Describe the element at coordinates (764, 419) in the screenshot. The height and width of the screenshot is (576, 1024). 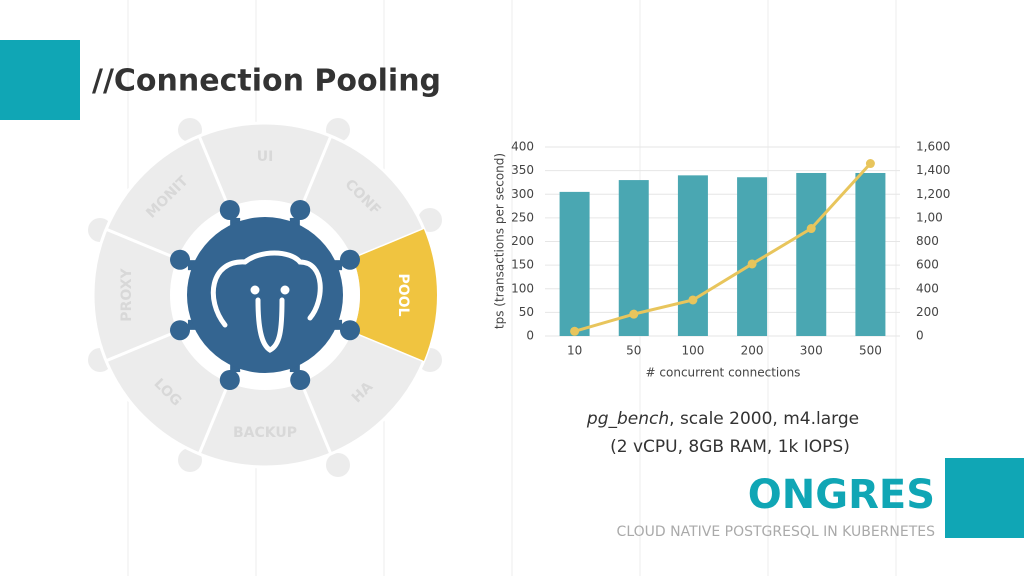
I see `caption-rest: , scale 2000, m4.large` at that location.